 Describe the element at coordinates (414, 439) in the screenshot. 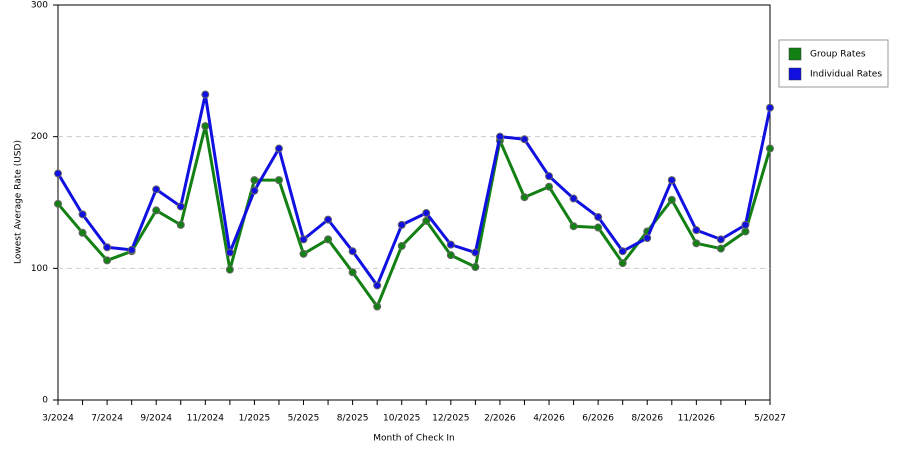

I see `x-axis-label: Month of Check In` at that location.